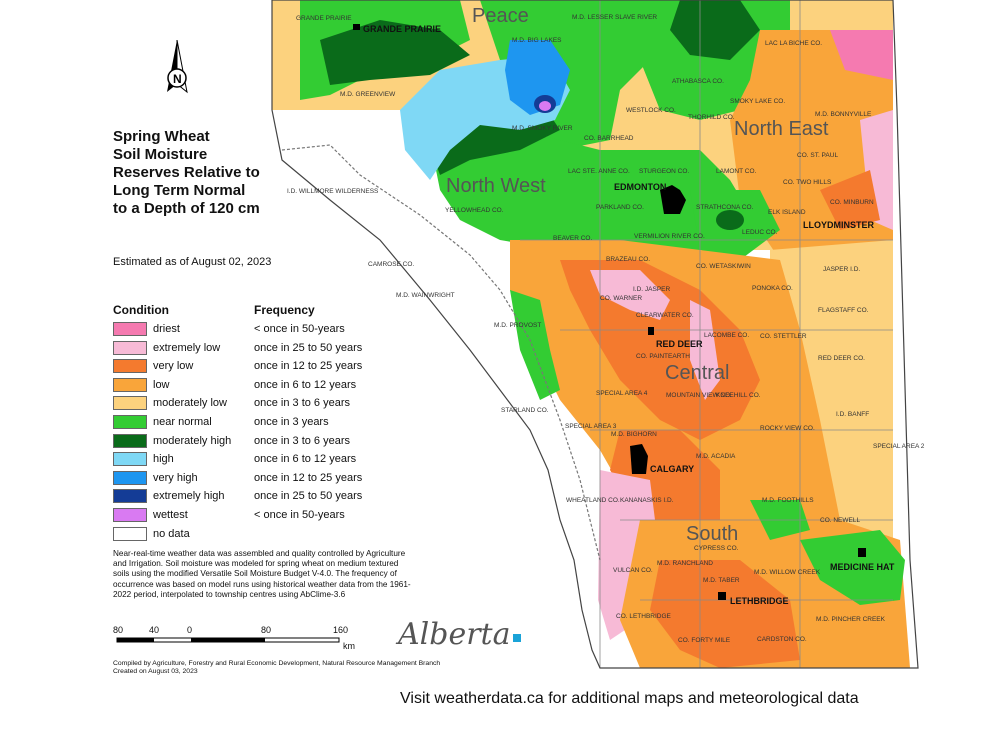  What do you see at coordinates (669, 236) in the screenshot?
I see `place-label: VERMILION RIVER CO.` at bounding box center [669, 236].